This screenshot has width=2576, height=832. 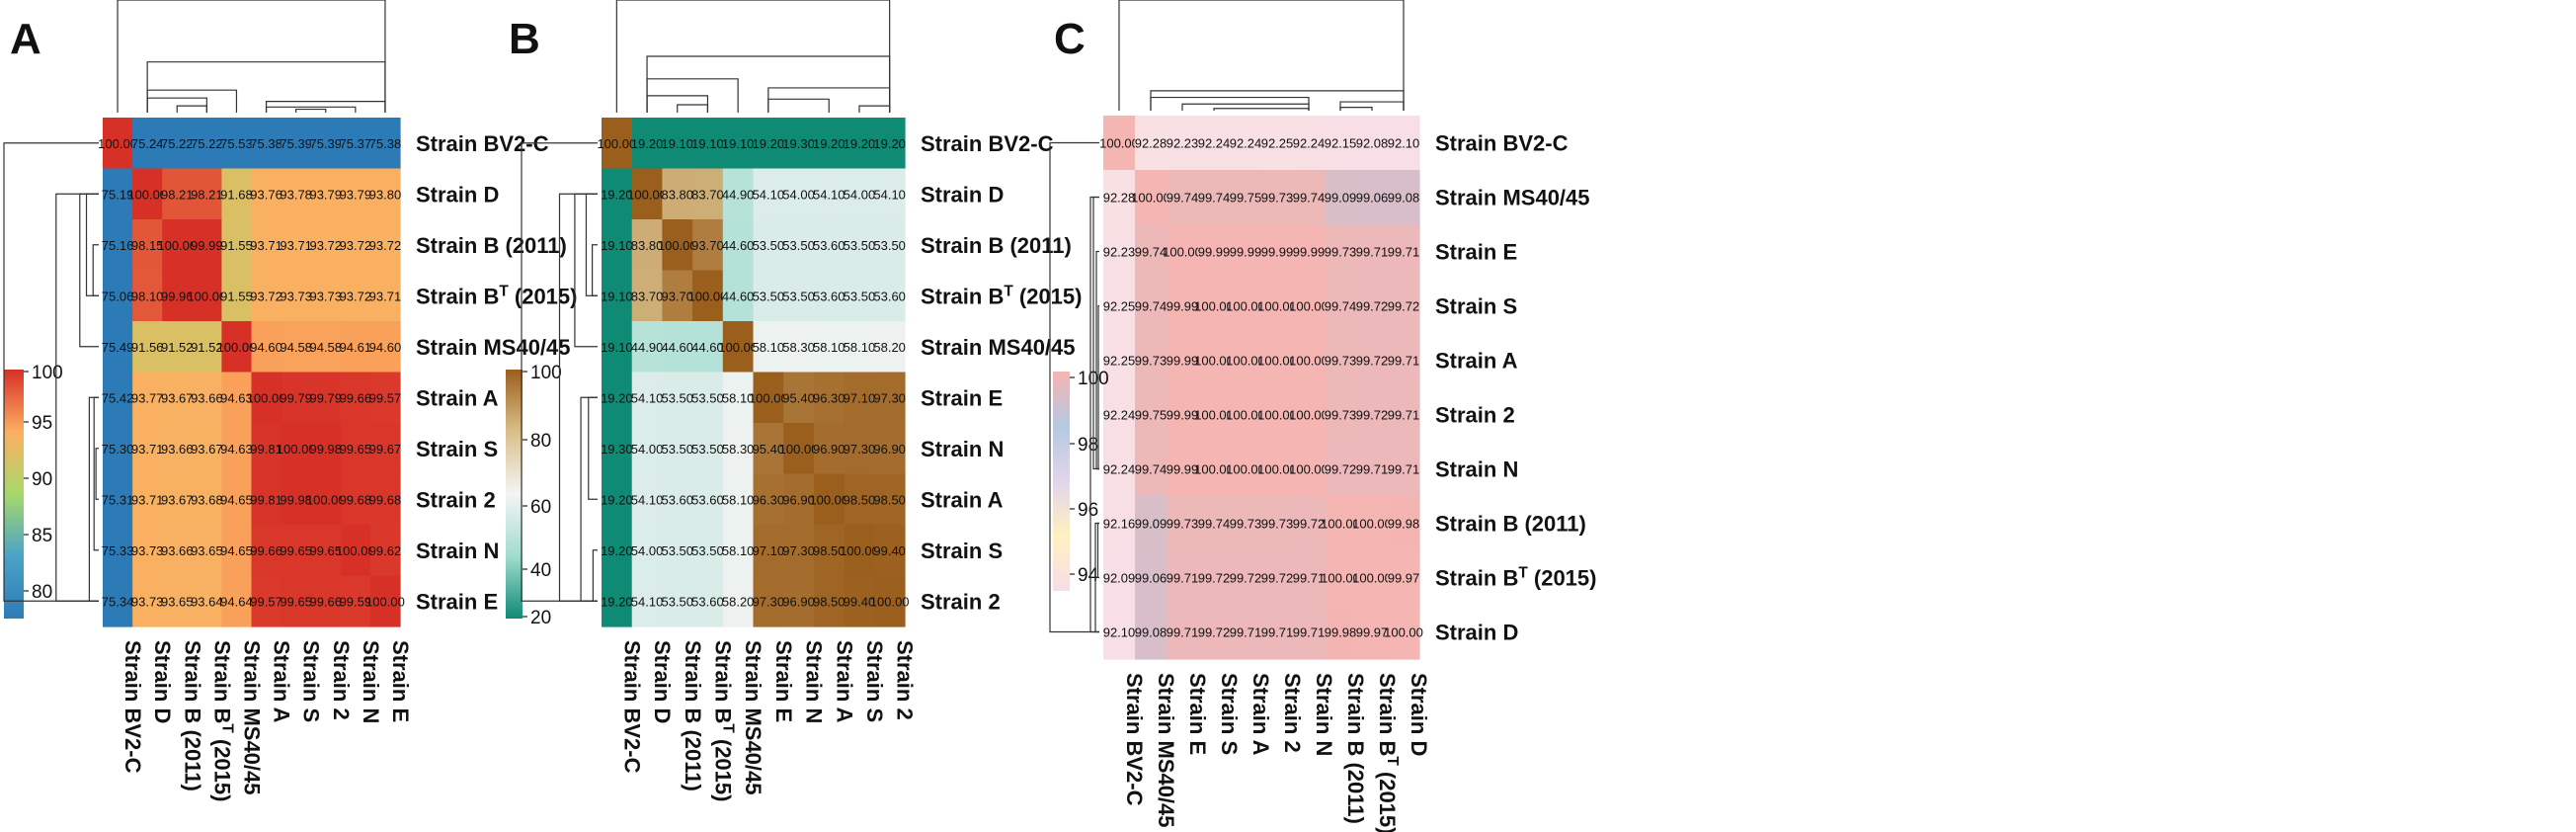 I want to click on cell-value-label: 91.52, so click(x=177, y=348).